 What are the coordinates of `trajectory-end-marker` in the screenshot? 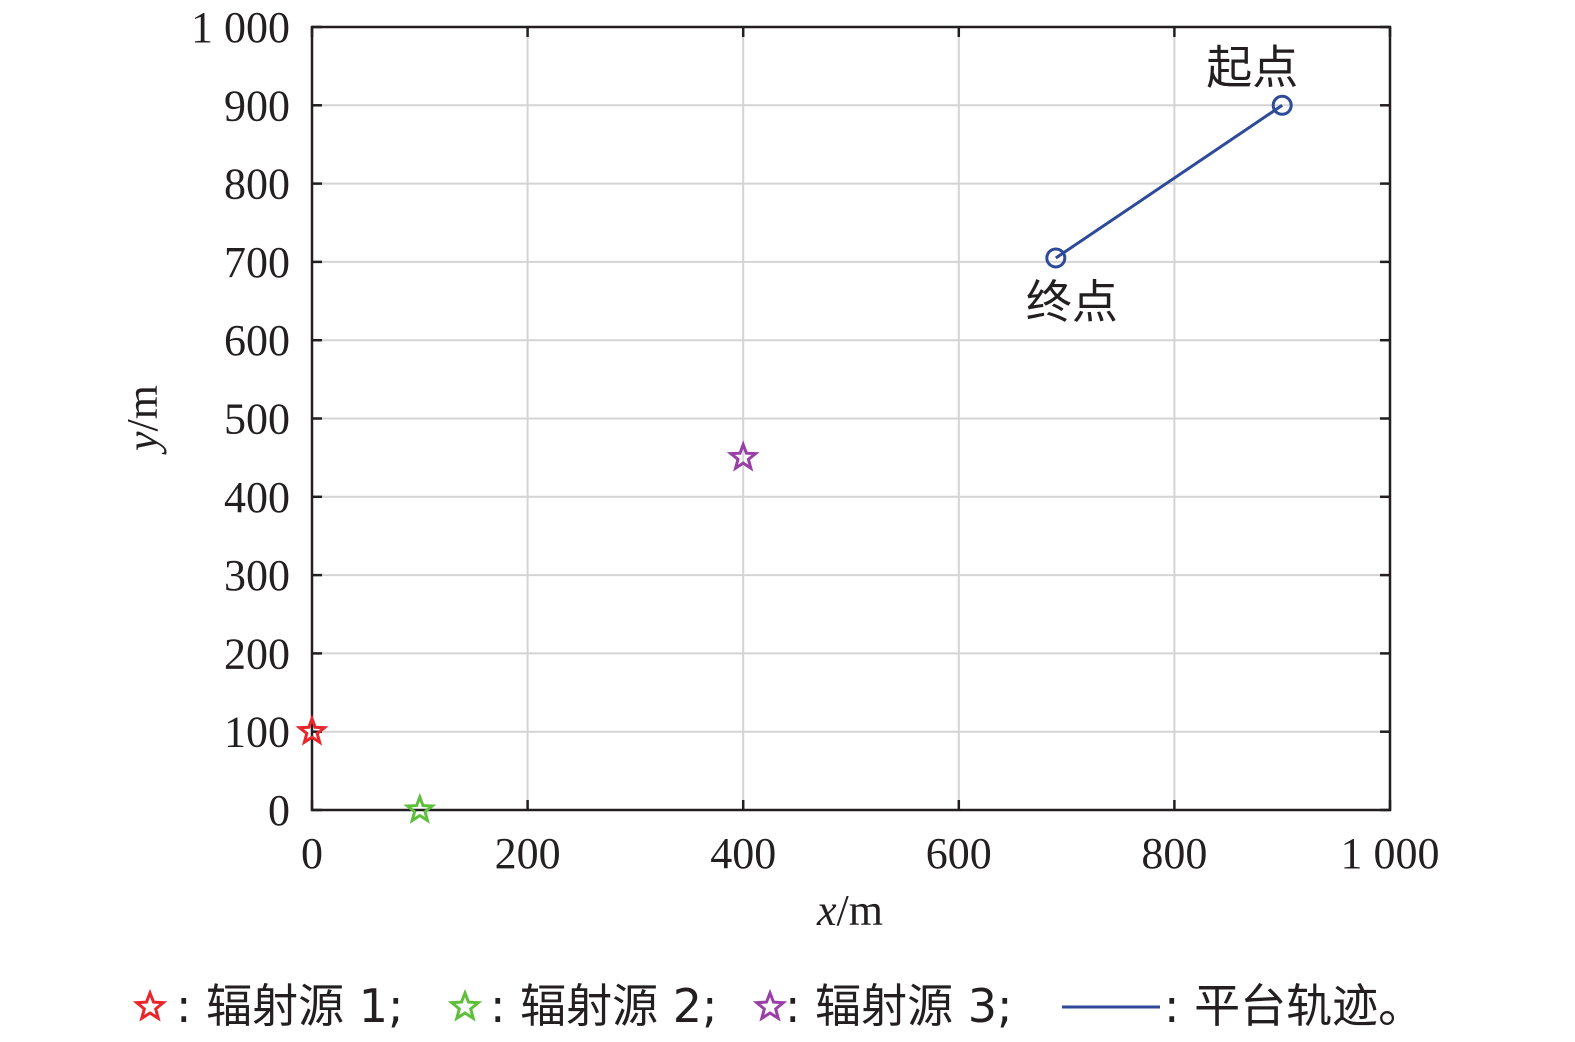 It's located at (1056, 258).